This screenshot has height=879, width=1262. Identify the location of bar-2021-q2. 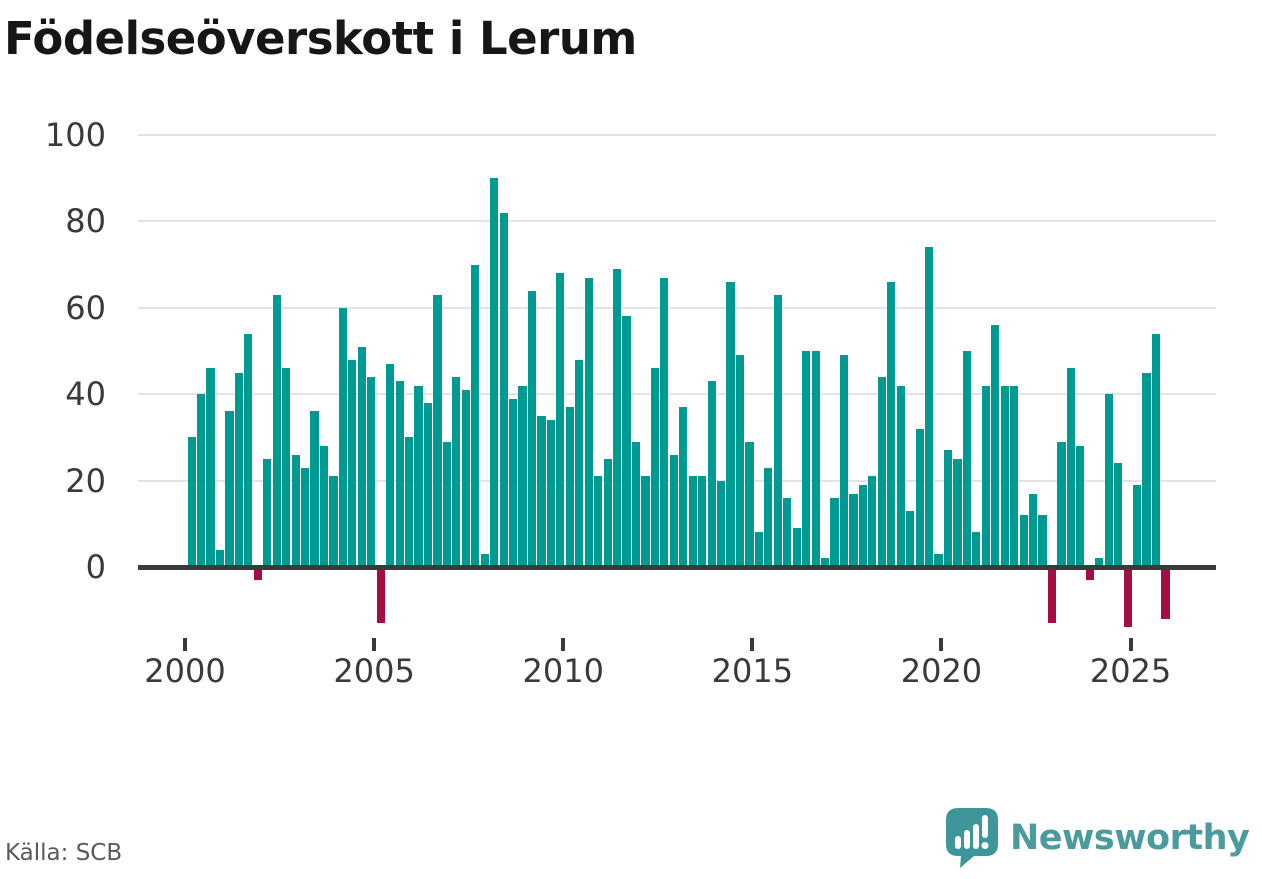
(995, 446).